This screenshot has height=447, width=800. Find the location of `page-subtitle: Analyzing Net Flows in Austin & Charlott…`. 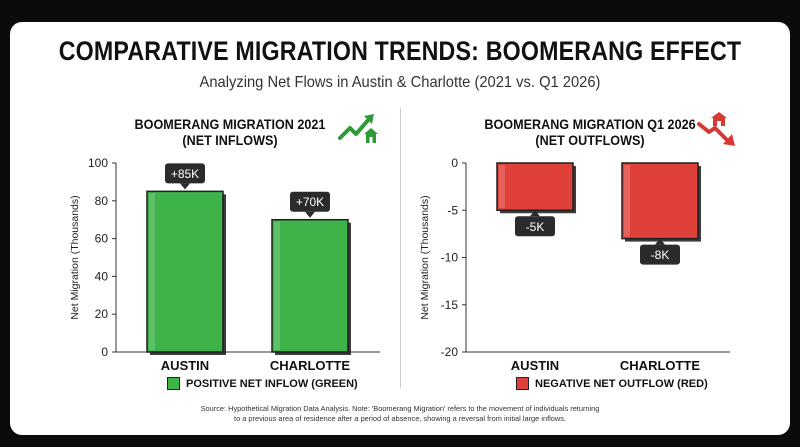

page-subtitle: Analyzing Net Flows in Austin & Charlott… is located at coordinates (400, 82).